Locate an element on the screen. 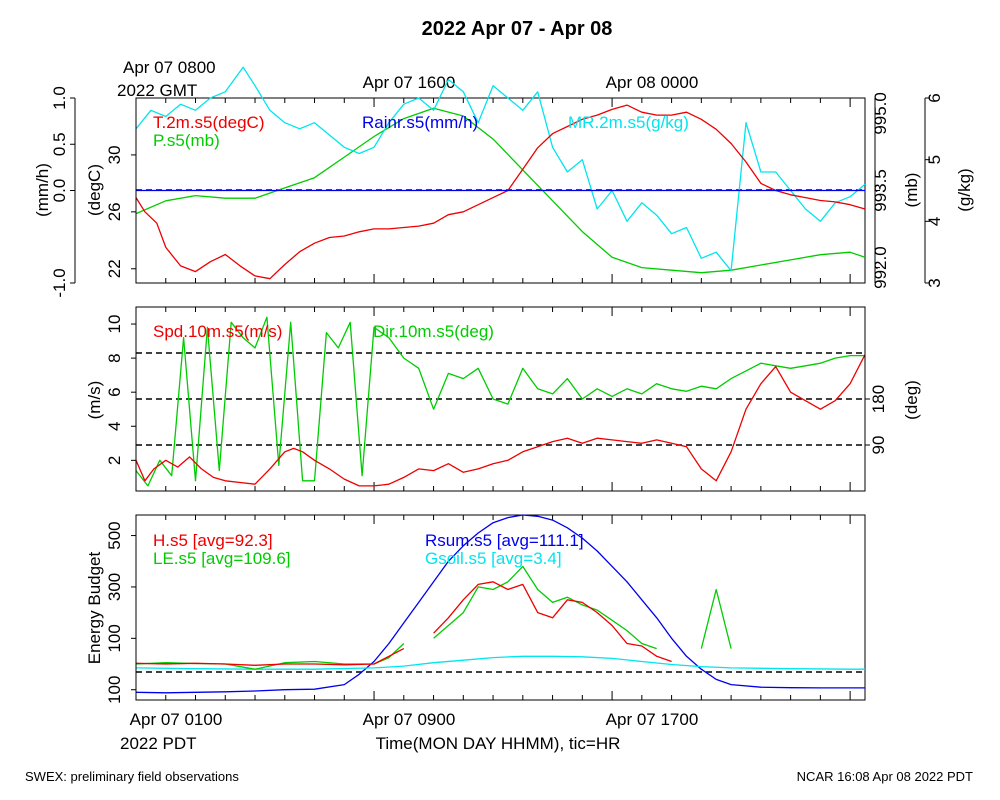 This screenshot has width=1000, height=800. axis-label-gkg: (g/kg) is located at coordinates (964, 189).